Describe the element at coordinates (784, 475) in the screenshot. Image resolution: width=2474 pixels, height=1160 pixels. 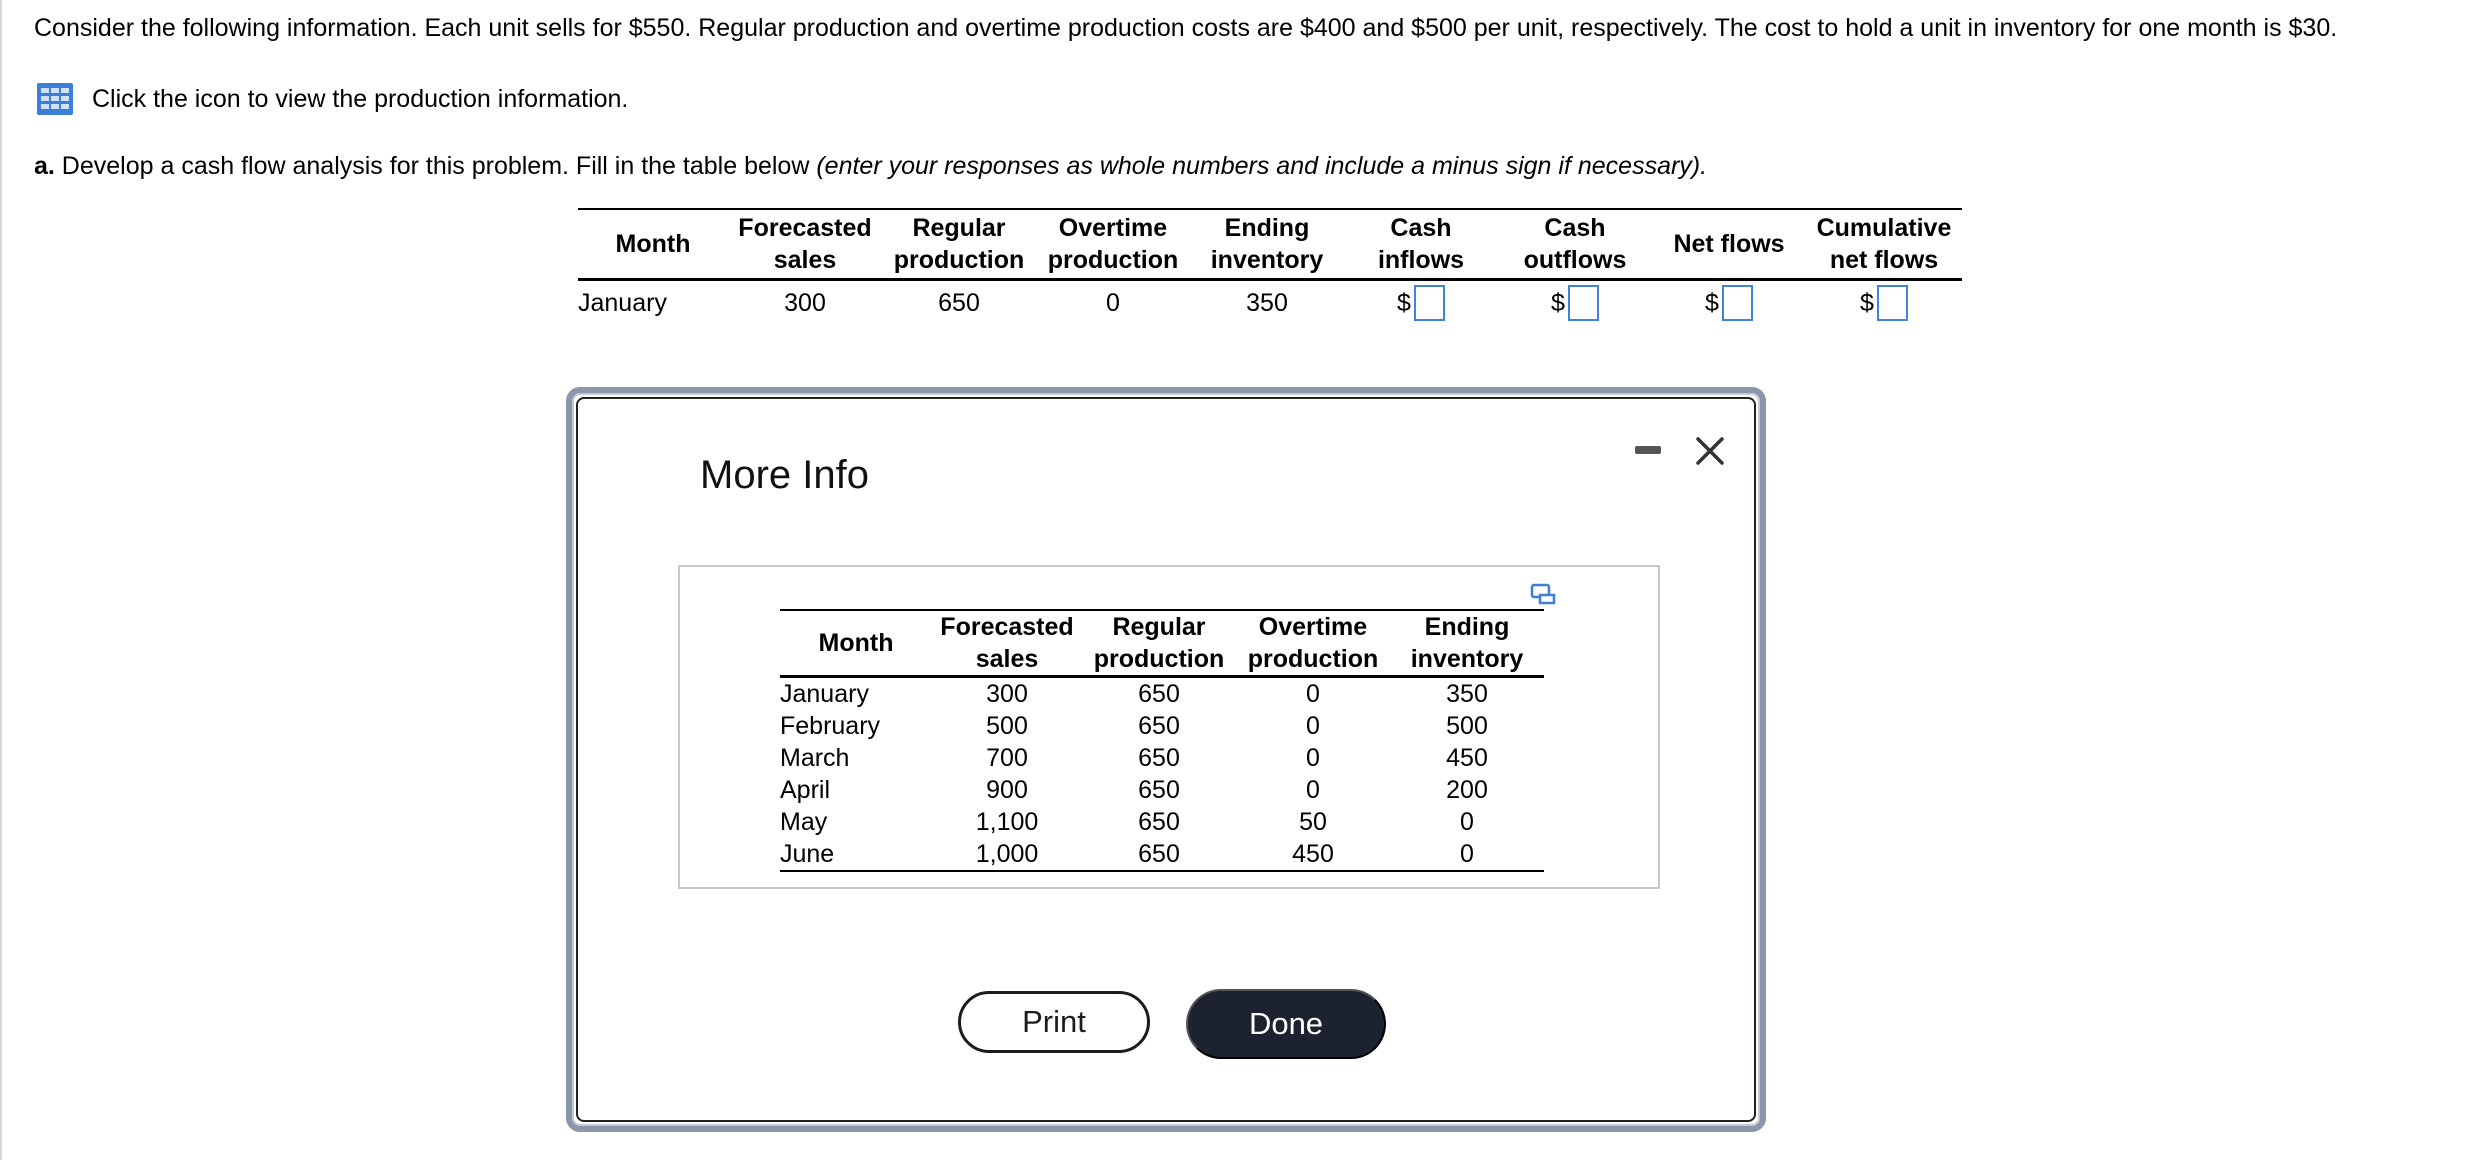
I see `modal-title: More Info` at that location.